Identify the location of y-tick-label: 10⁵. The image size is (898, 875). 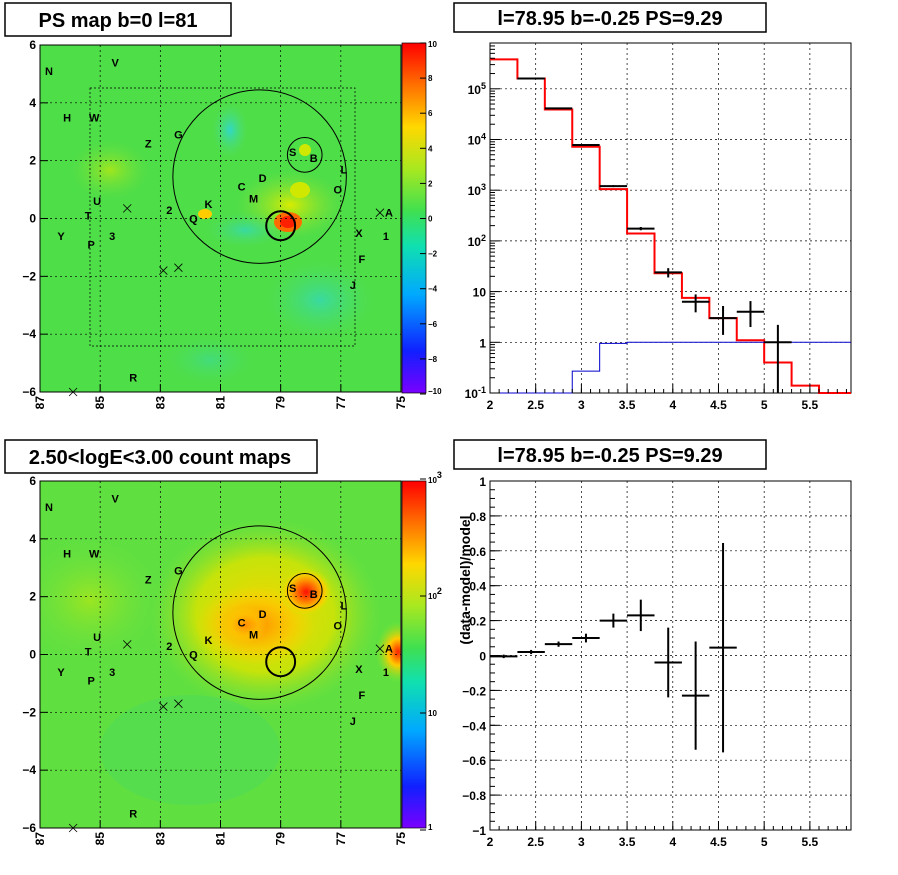
(477, 89).